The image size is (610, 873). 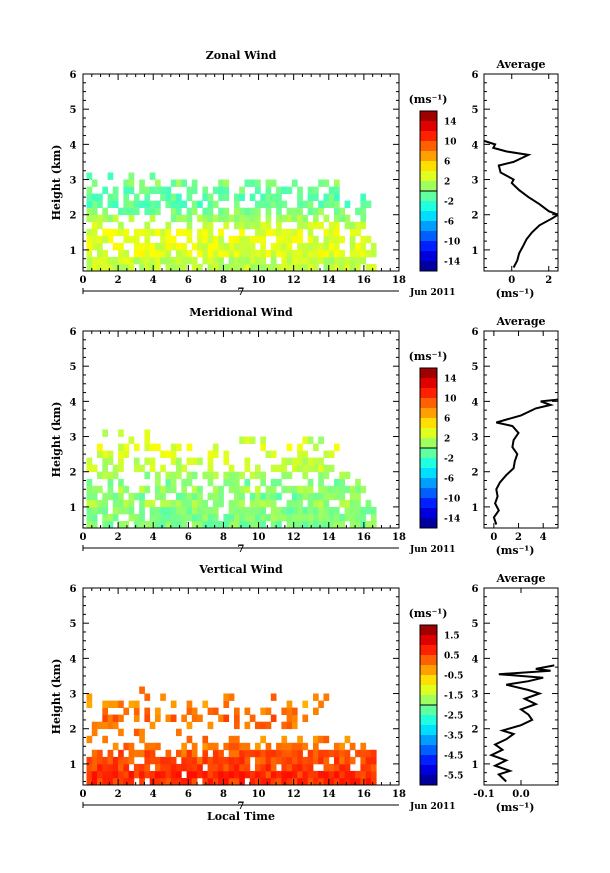 I want to click on x-tick-label: 0, so click(x=83, y=794).